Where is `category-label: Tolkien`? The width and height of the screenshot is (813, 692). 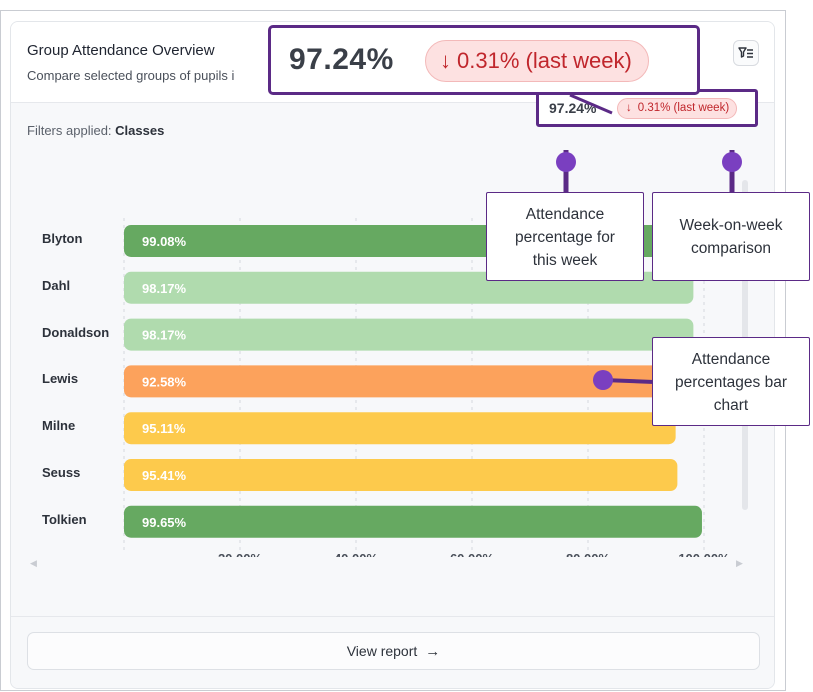
category-label: Tolkien is located at coordinates (64, 519).